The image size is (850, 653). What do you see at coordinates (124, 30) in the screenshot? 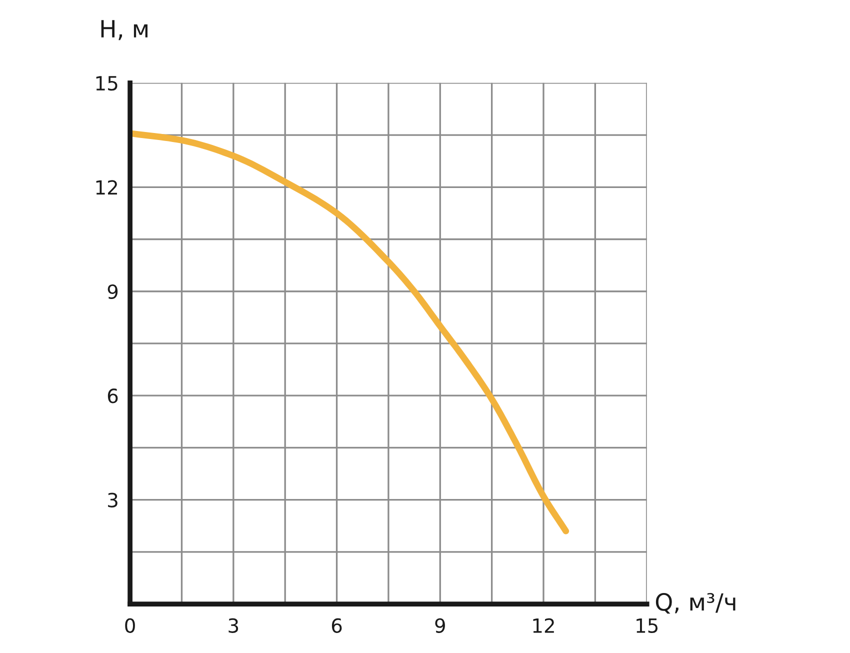
I see `y-axis-title: H, м` at bounding box center [124, 30].